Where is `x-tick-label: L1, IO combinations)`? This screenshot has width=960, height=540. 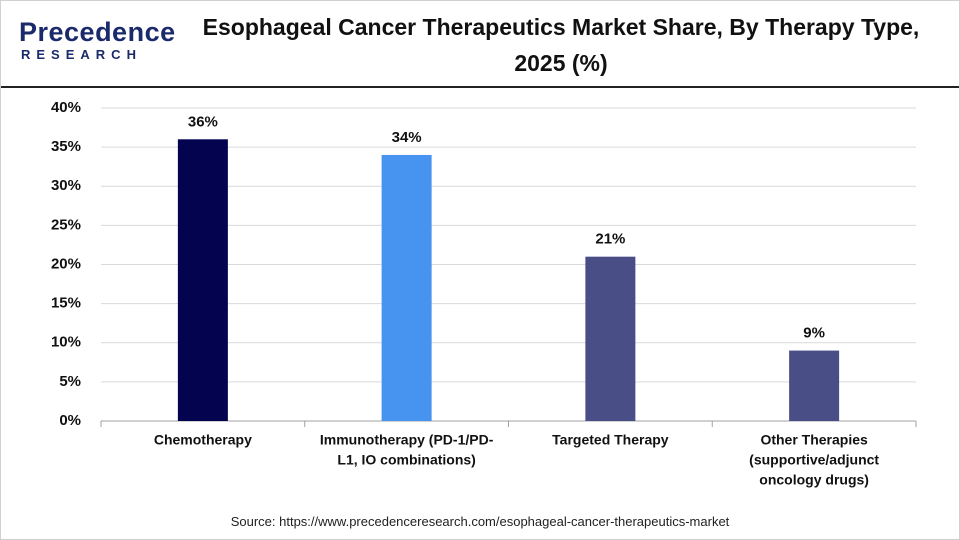 x-tick-label: L1, IO combinations) is located at coordinates (406, 460).